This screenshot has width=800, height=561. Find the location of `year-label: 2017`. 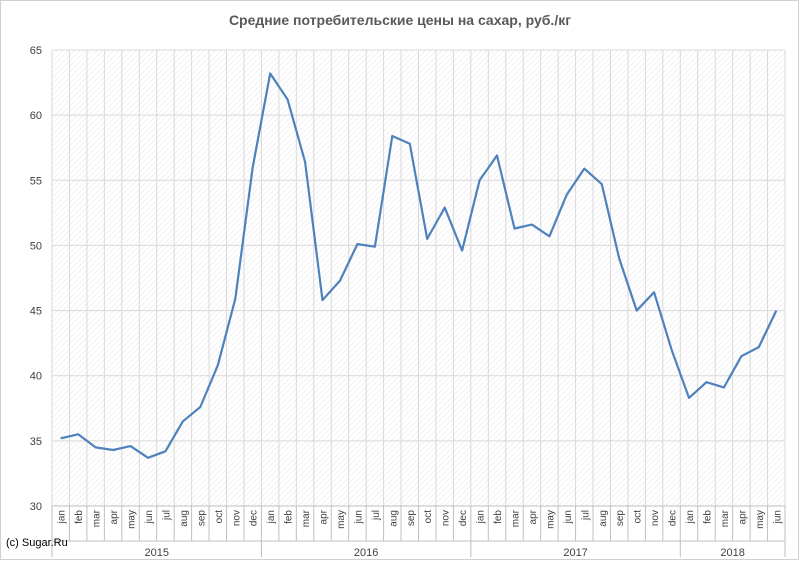

year-label: 2017 is located at coordinates (575, 553).